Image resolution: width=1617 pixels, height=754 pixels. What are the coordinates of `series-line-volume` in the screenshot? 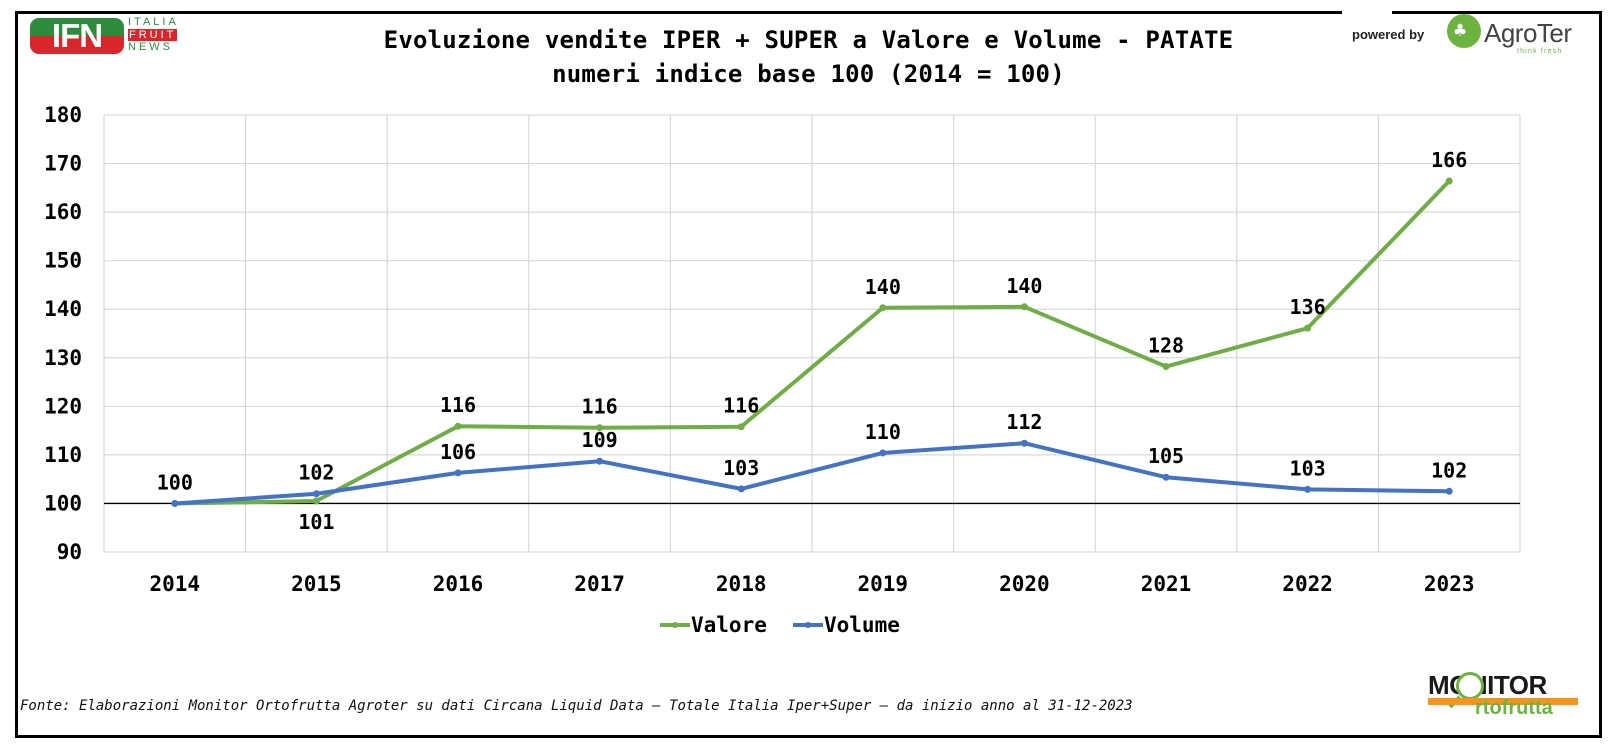 It's located at (812, 473).